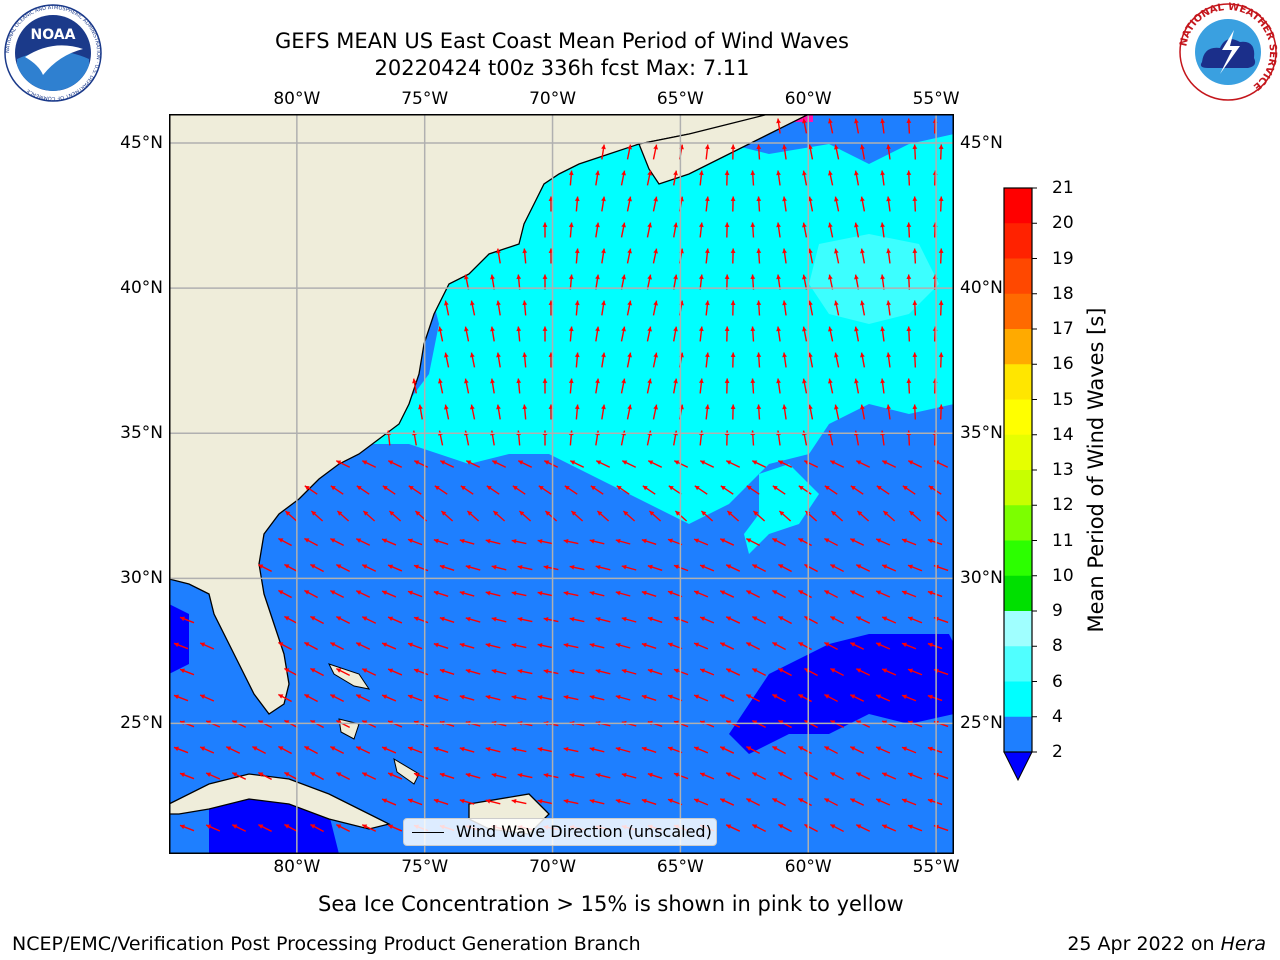  What do you see at coordinates (1063, 293) in the screenshot?
I see `colorbar-tick-label: 18` at bounding box center [1063, 293].